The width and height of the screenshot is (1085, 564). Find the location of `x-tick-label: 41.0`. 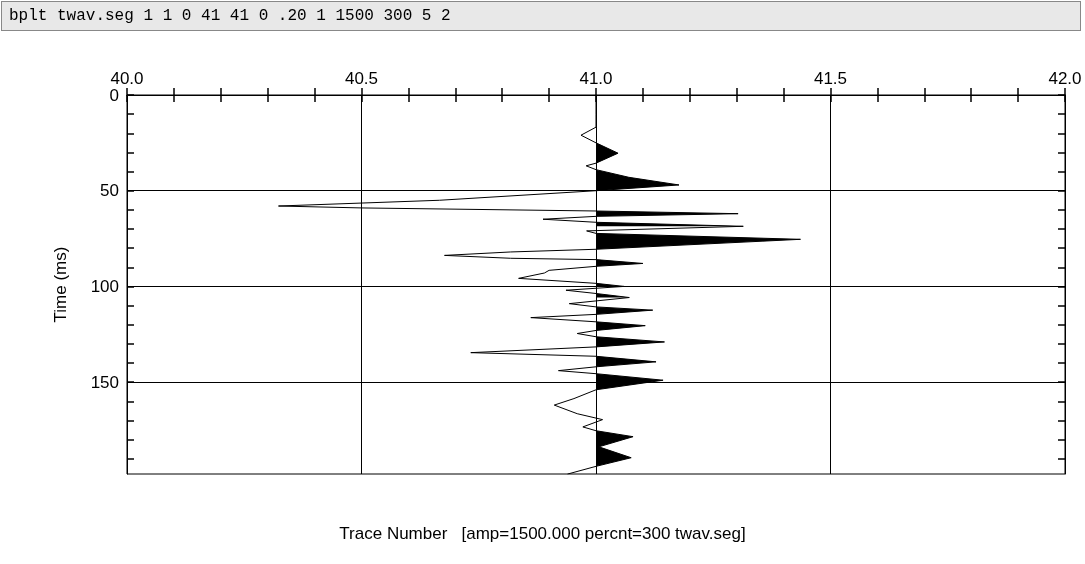

x-tick-label: 41.0 is located at coordinates (596, 78).